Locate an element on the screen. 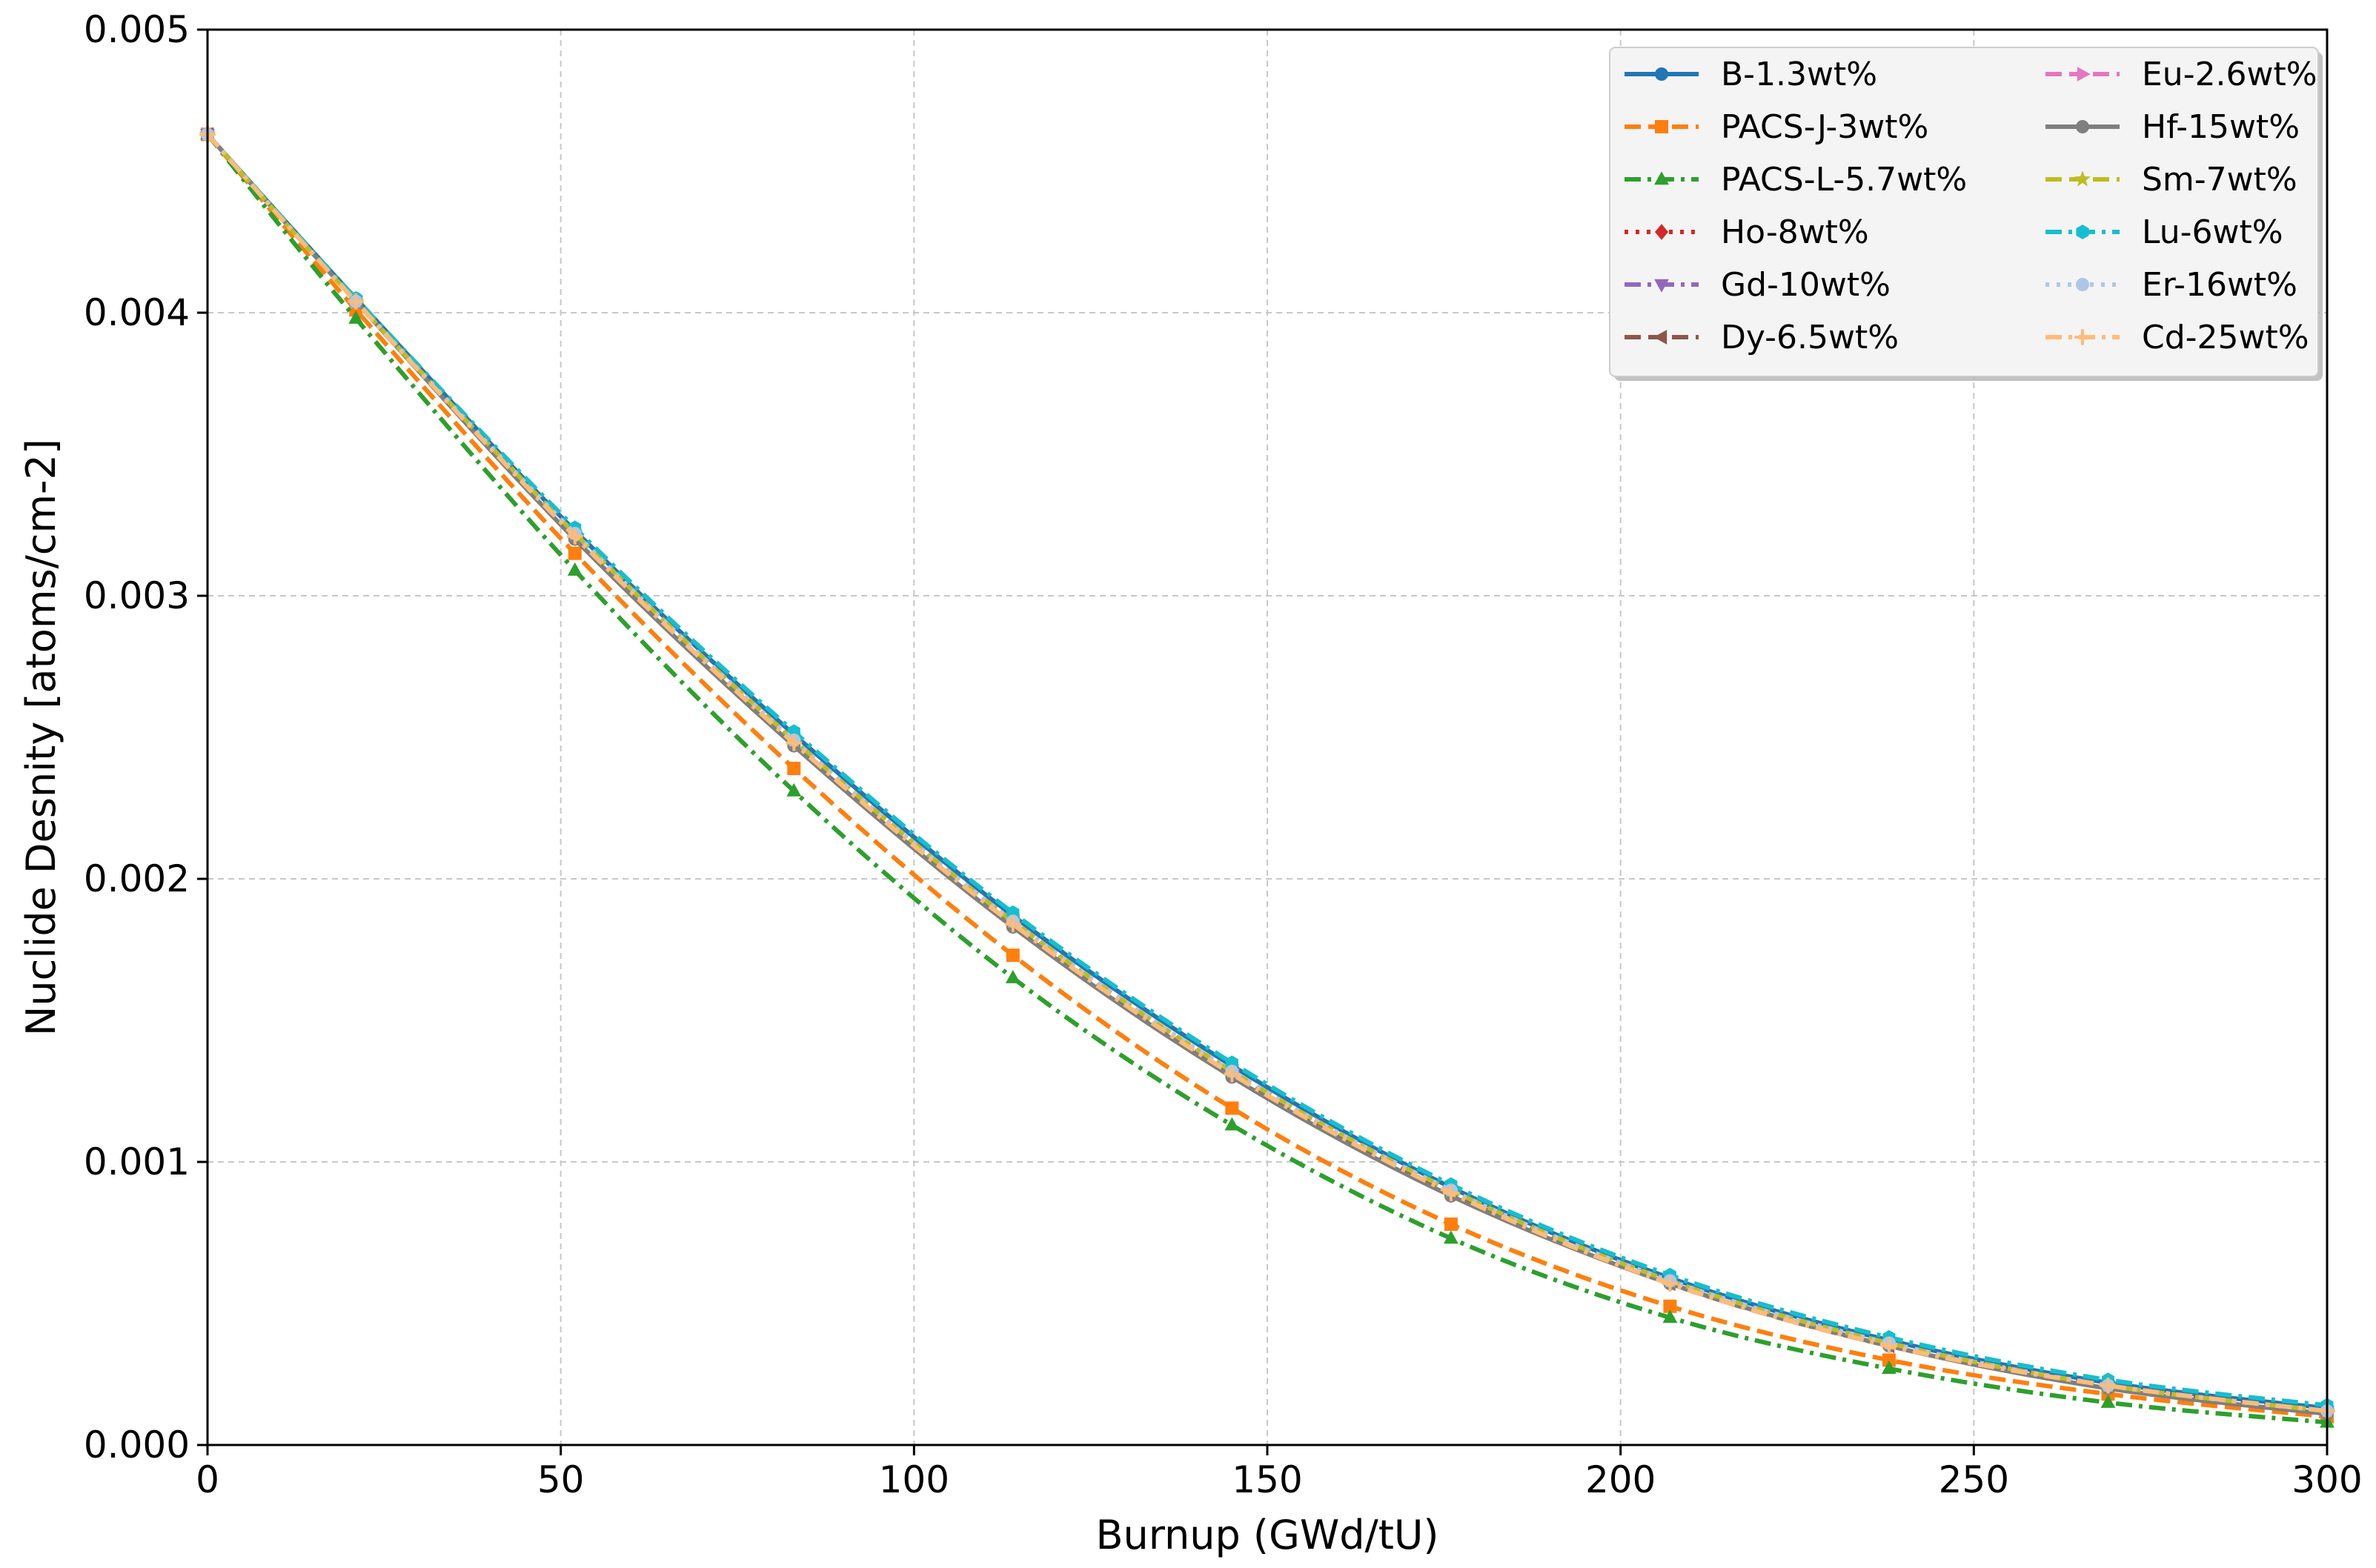 Image resolution: width=2376 pixels, height=1568 pixels. legend-entry: Cd-25wt% is located at coordinates (2177, 337).